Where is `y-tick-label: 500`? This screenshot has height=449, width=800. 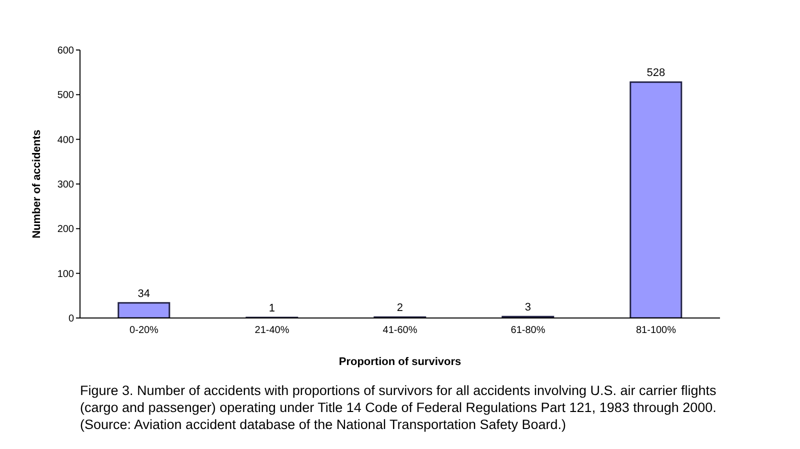
y-tick-label: 500 is located at coordinates (65, 96).